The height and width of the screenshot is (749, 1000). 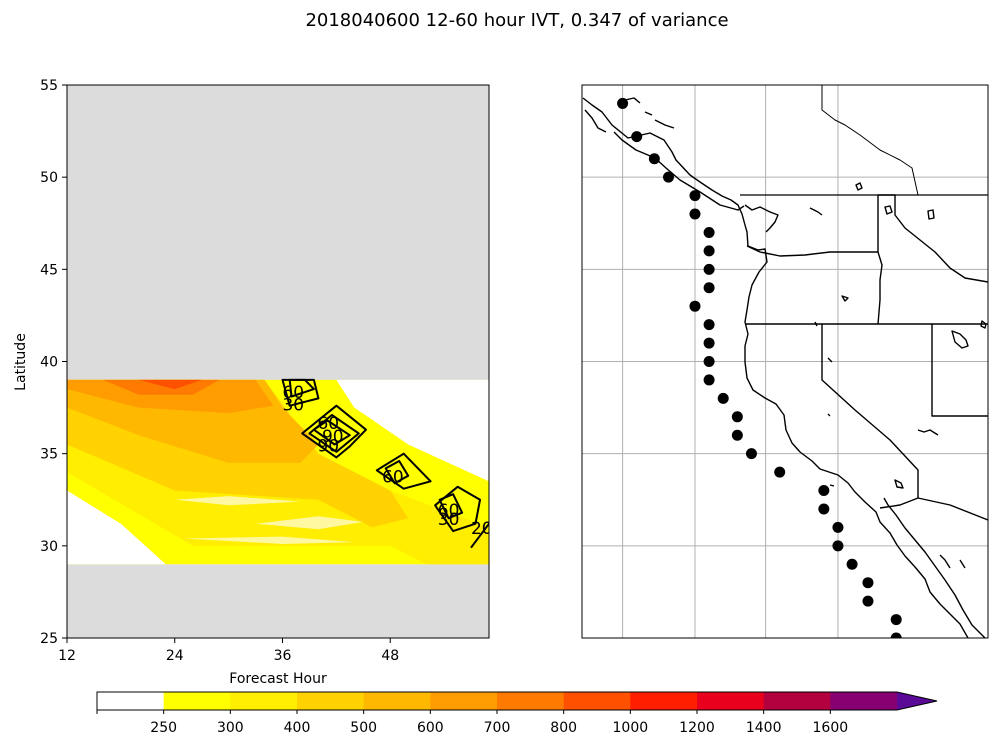 What do you see at coordinates (497, 728) in the screenshot?
I see `colorbar-tick-label: 700` at bounding box center [497, 728].